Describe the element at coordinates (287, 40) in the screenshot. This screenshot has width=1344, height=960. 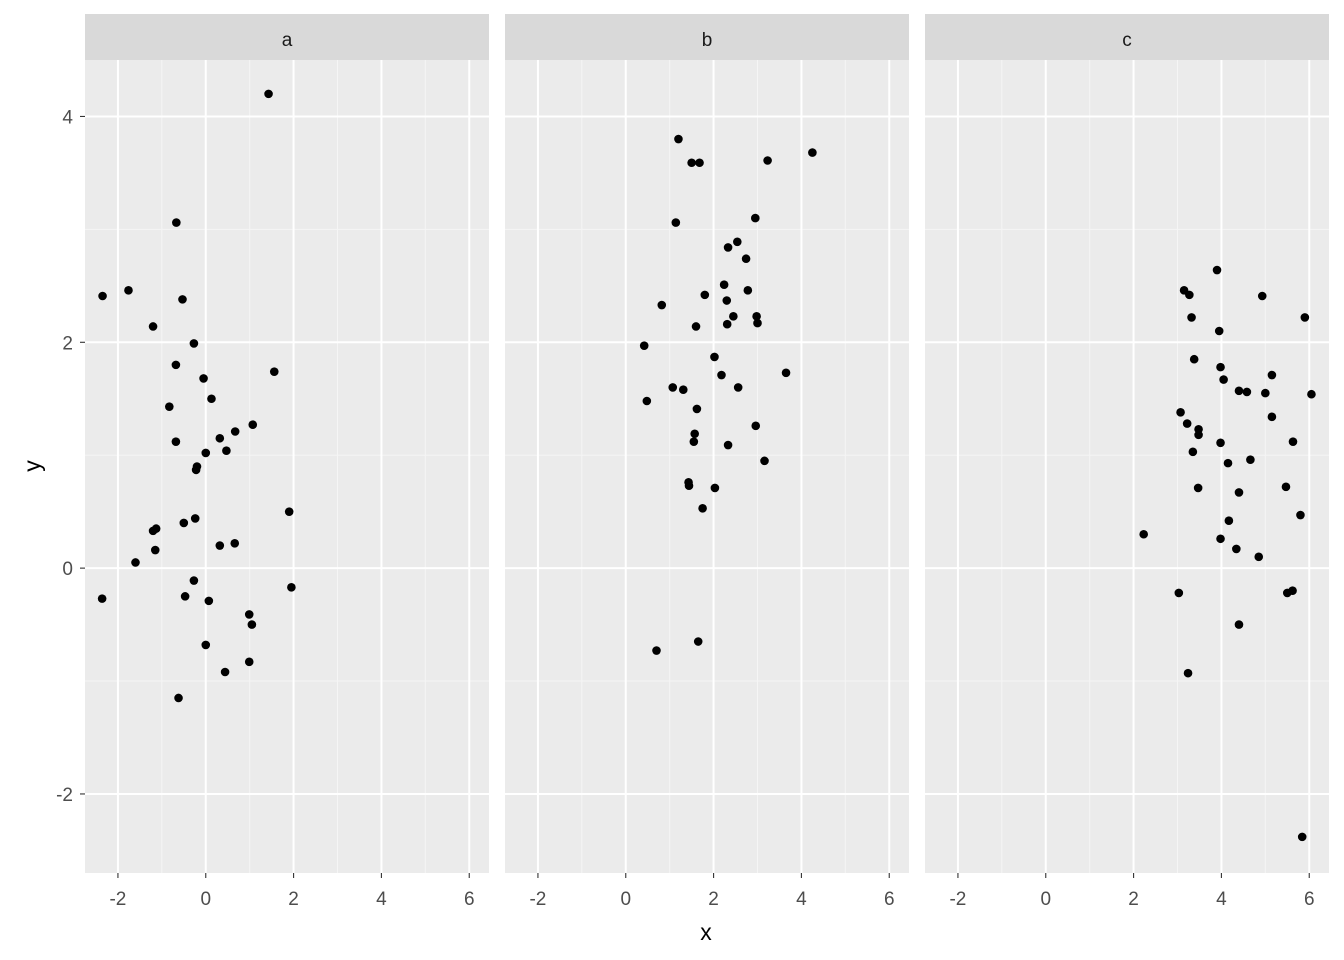
I see `facet-strip-label: a` at that location.